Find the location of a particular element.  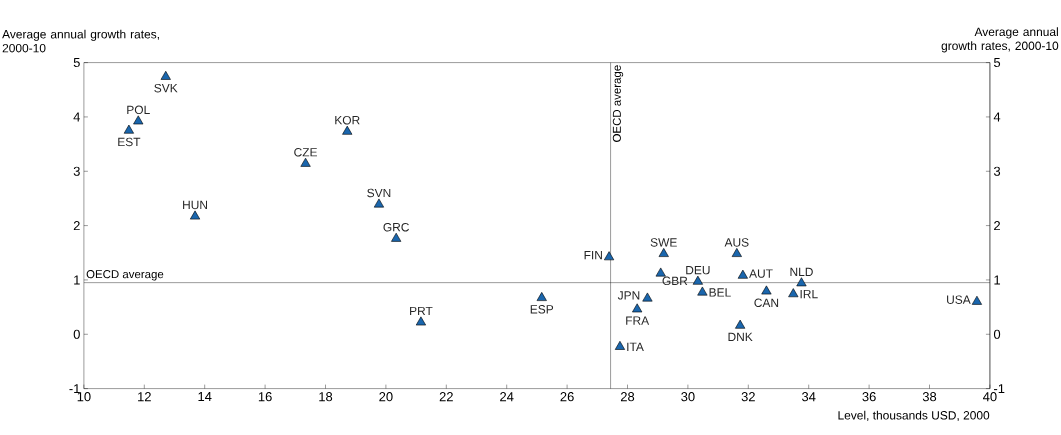

annotation: CAN is located at coordinates (766, 302).